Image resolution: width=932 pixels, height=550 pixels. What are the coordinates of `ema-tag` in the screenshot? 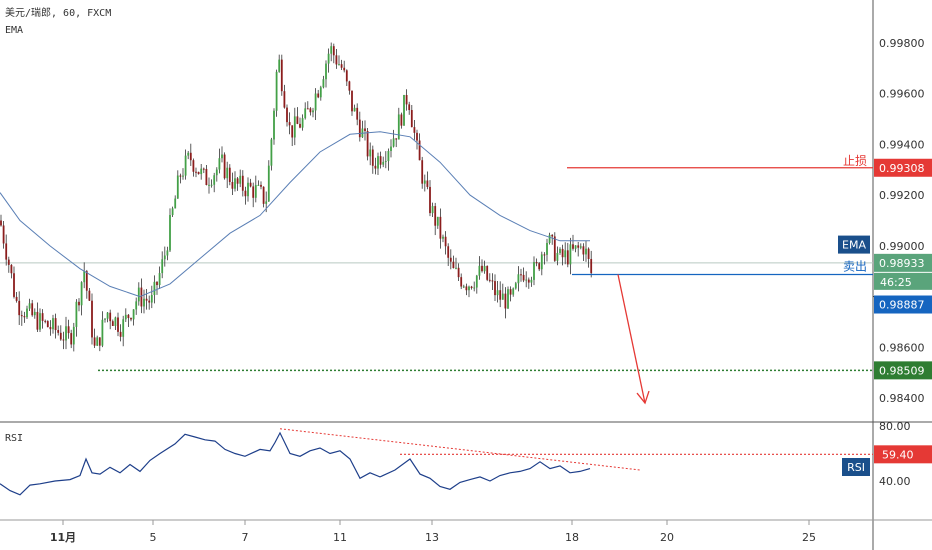 It's located at (854, 244).